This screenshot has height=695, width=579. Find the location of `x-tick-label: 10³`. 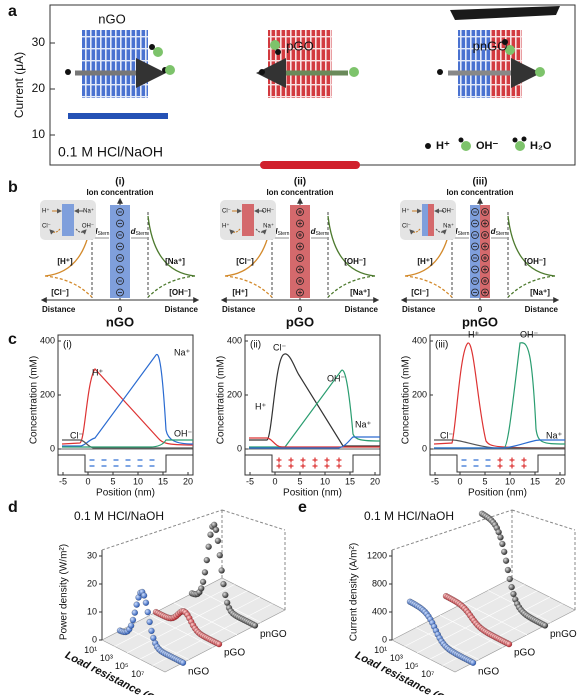

x-tick-label: 10³ is located at coordinates (396, 658).